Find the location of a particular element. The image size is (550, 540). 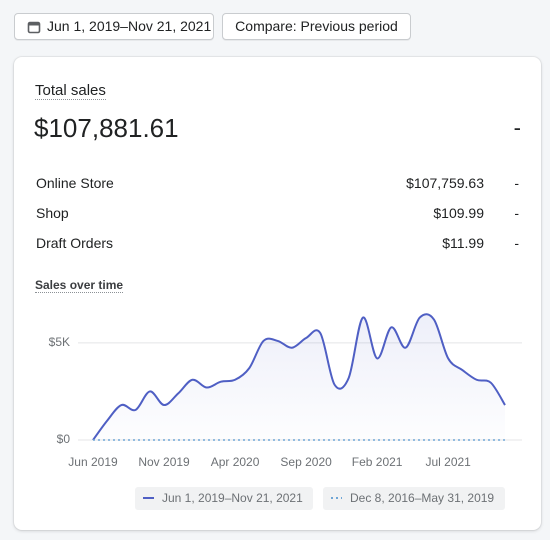

legend-label: Dec 8, 2016–May 31, 2019 is located at coordinates (422, 498).